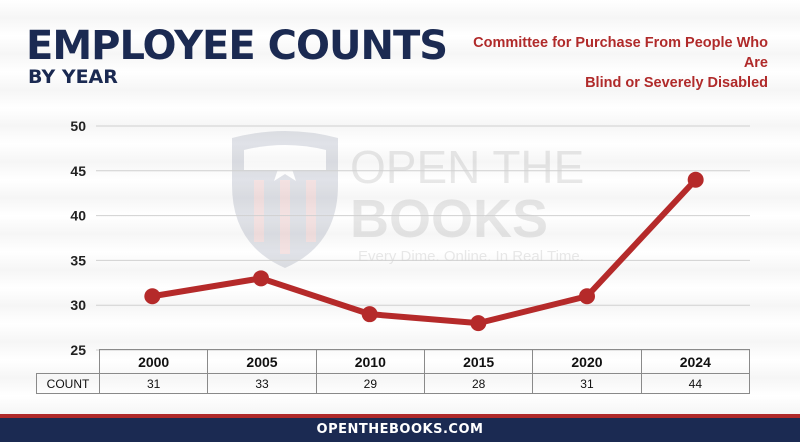 The image size is (800, 442). I want to click on table-cell: 44, so click(695, 383).